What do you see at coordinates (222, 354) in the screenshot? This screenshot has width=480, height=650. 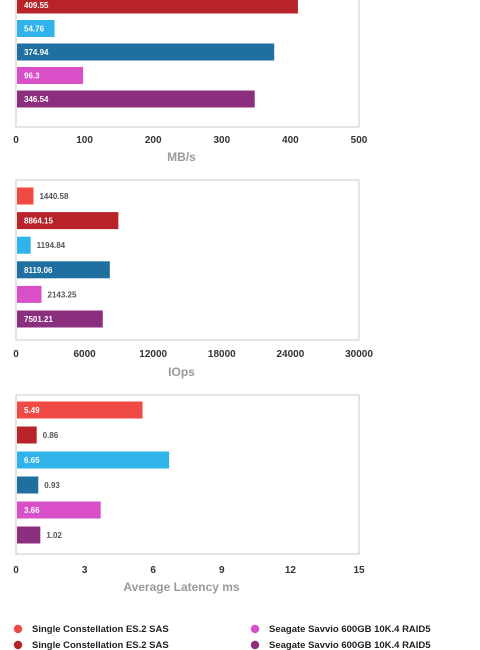 I see `x-tick-label: 18000` at bounding box center [222, 354].